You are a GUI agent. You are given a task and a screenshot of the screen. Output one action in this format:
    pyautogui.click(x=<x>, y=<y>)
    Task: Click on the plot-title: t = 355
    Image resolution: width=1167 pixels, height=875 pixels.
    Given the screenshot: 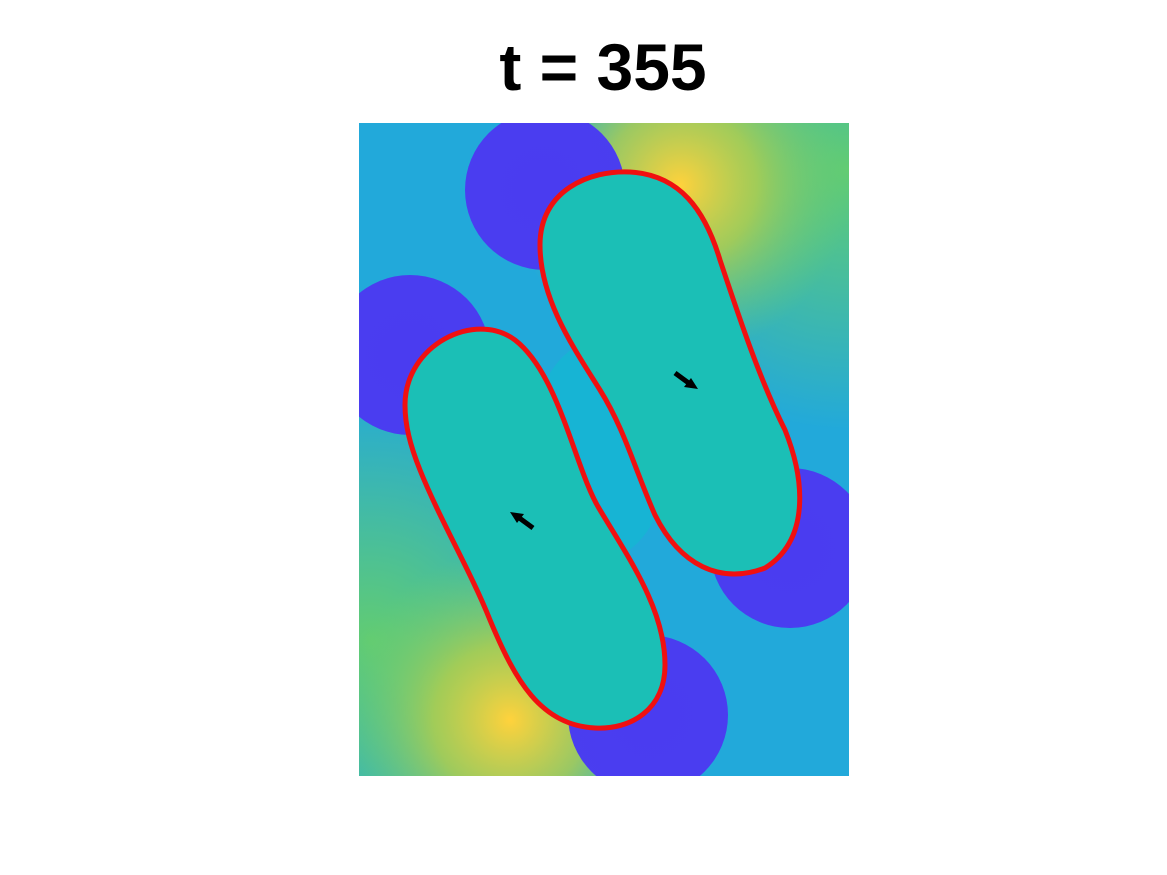 What is the action you would take?
    pyautogui.click(x=602, y=67)
    